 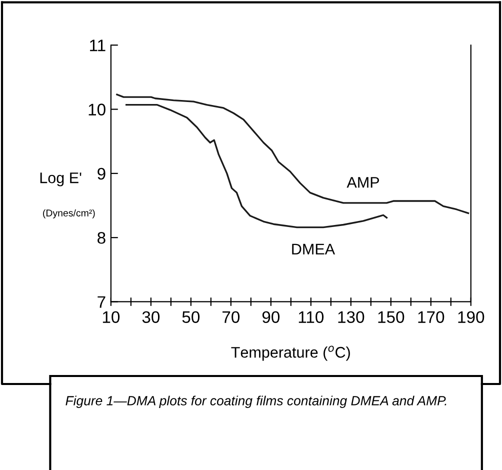 I want to click on x-axis-title: Temperature ($^{o}$C), so click(x=290, y=353).